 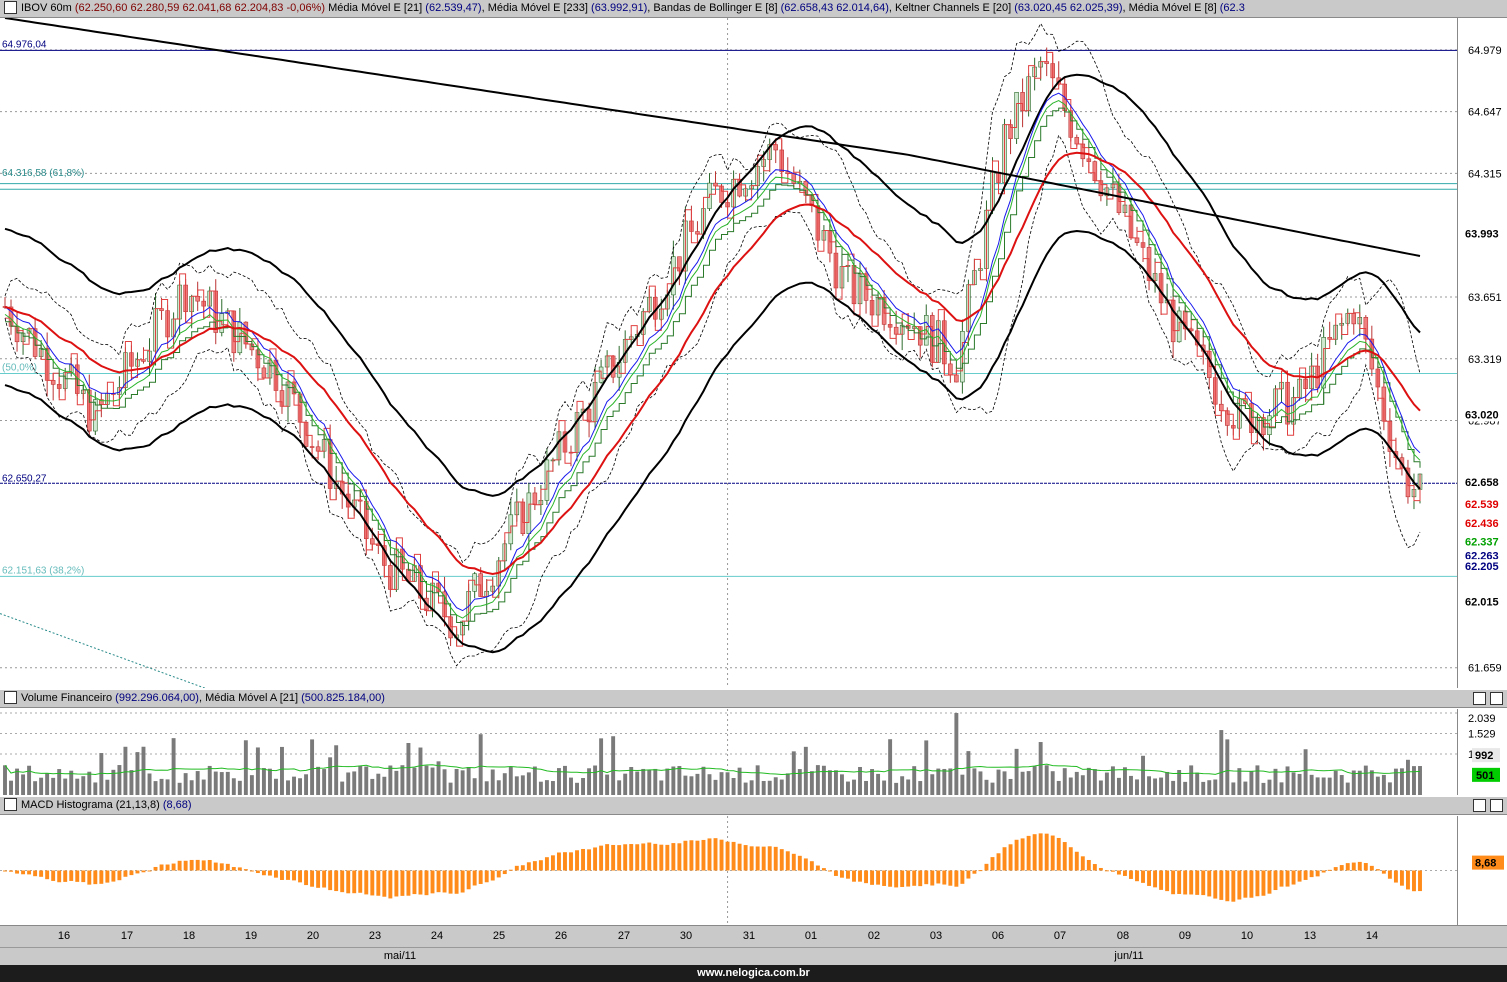 What do you see at coordinates (753, 973) in the screenshot?
I see `footer-url: www.nelogica.com.br` at bounding box center [753, 973].